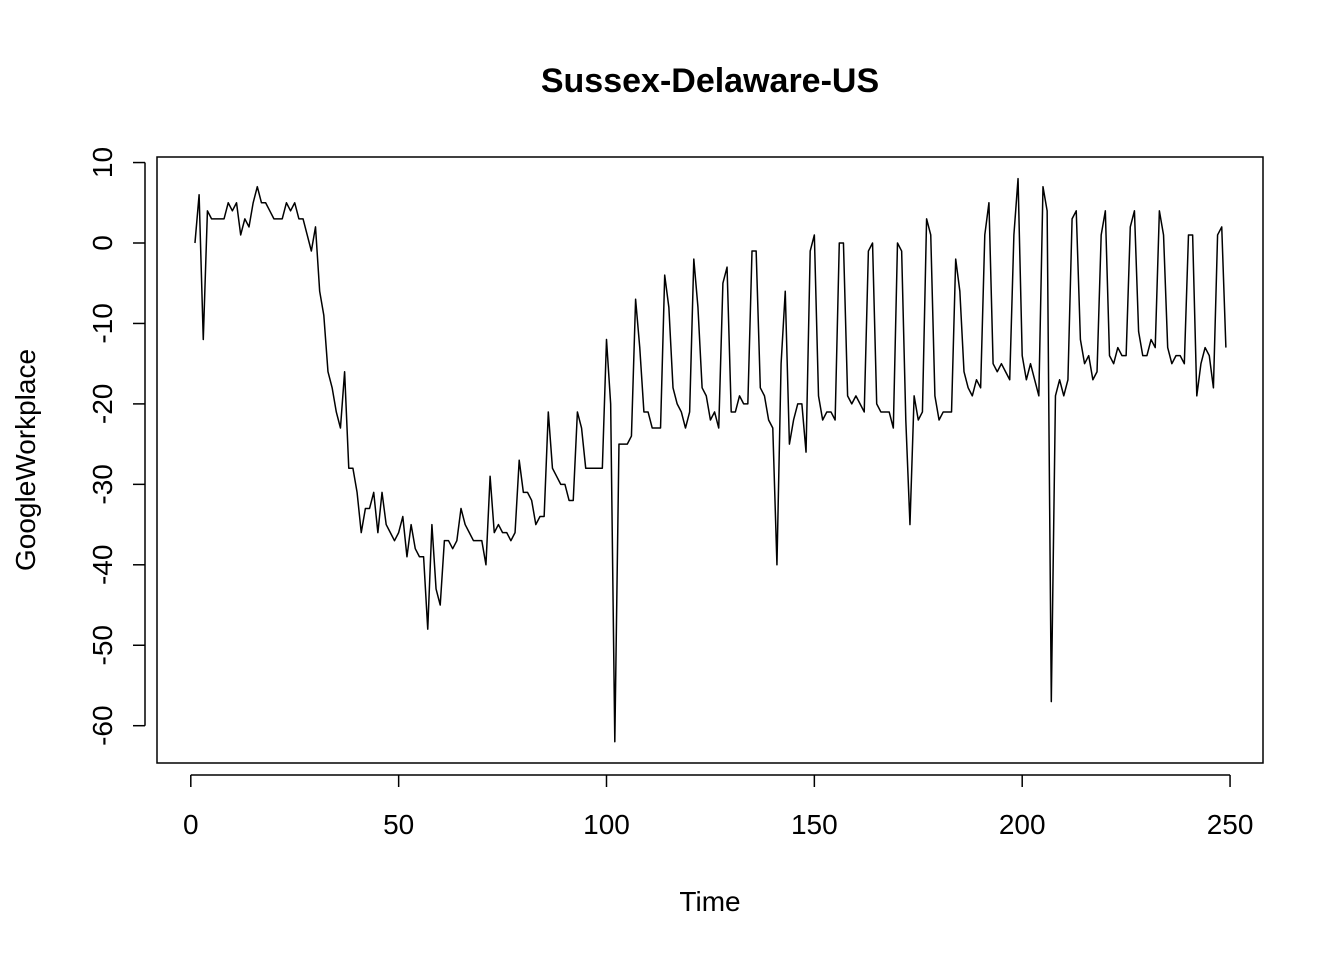  Describe the element at coordinates (709, 901) in the screenshot. I see `x-axis-label: Time` at that location.